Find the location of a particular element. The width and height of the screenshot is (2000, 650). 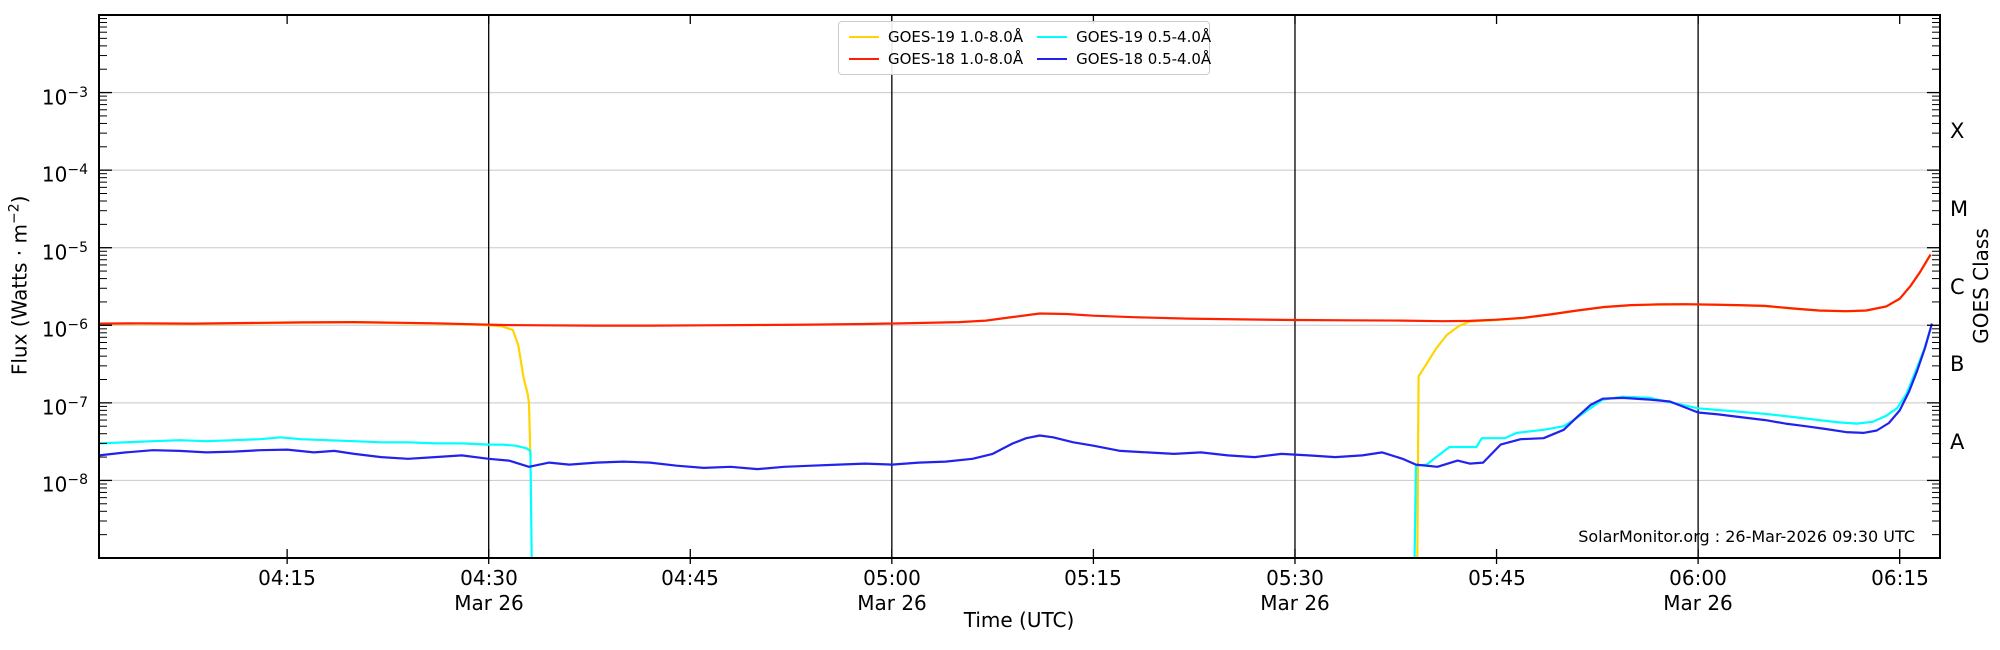

xtick-0515: 05:15 is located at coordinates (1093, 578).